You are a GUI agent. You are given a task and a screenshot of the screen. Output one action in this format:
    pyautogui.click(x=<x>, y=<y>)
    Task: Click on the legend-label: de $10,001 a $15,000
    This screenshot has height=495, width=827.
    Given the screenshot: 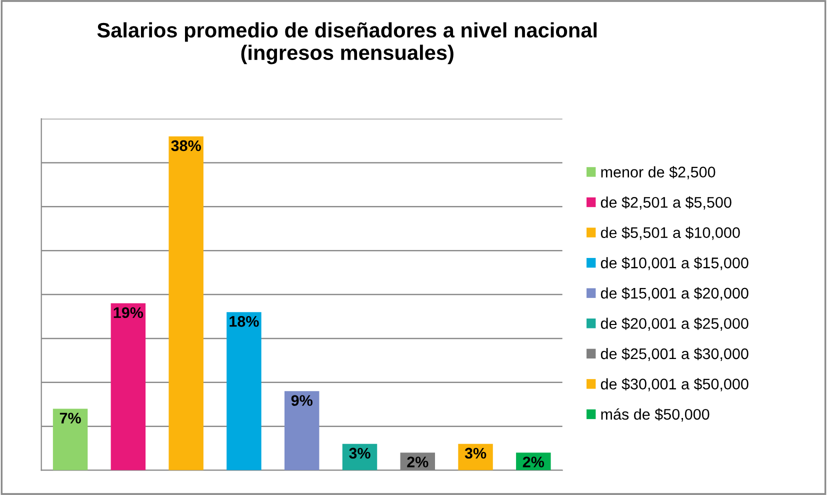 What is the action you would take?
    pyautogui.click(x=674, y=263)
    